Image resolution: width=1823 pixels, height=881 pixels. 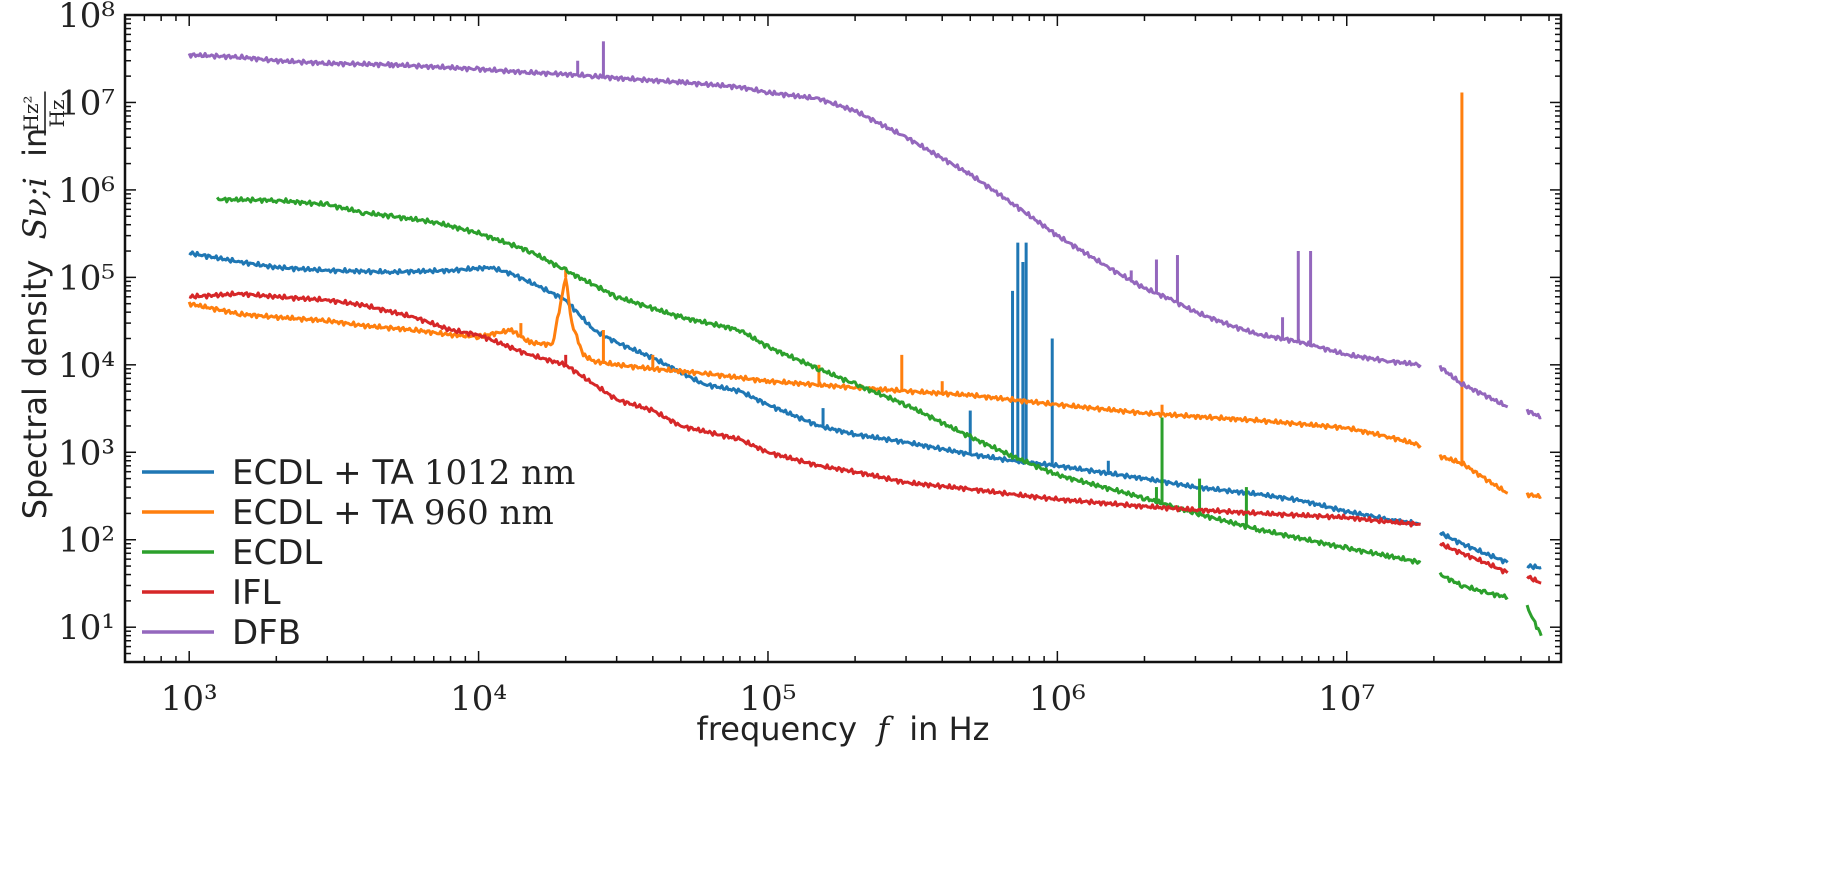 What do you see at coordinates (1057, 699) in the screenshot?
I see `x-tick-label: 10⁶` at bounding box center [1057, 699].